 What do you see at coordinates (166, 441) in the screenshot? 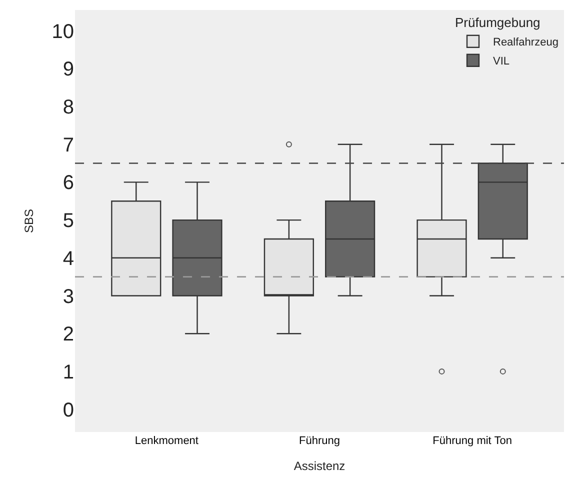
I see `x-tick-label: Lenkmoment` at bounding box center [166, 441].